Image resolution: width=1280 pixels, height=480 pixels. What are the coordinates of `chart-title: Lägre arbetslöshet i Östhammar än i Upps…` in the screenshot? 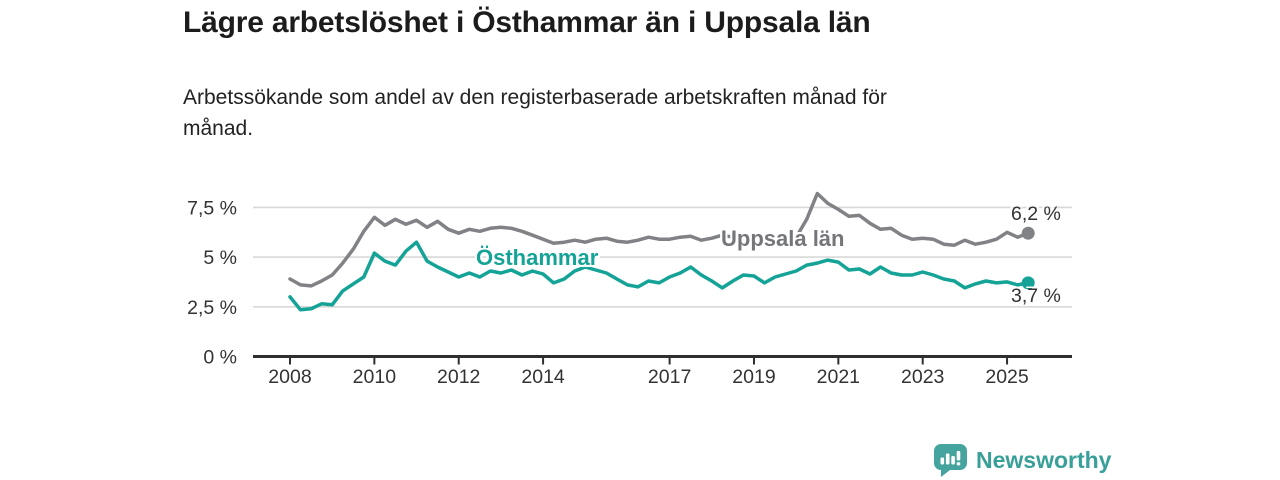 It's located at (527, 22).